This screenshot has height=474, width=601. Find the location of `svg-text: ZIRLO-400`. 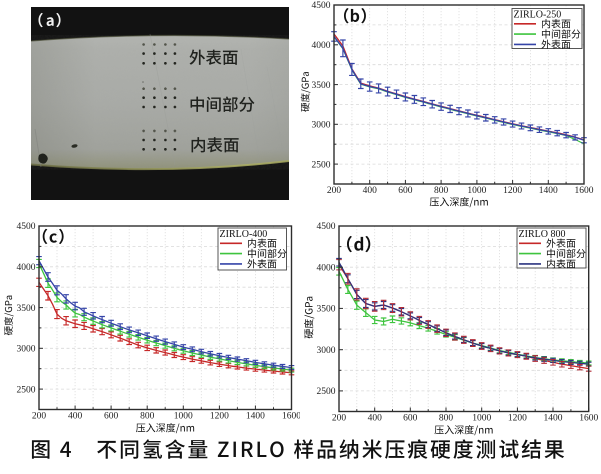

svg-text: ZIRLO-400 is located at coordinates (244, 234).